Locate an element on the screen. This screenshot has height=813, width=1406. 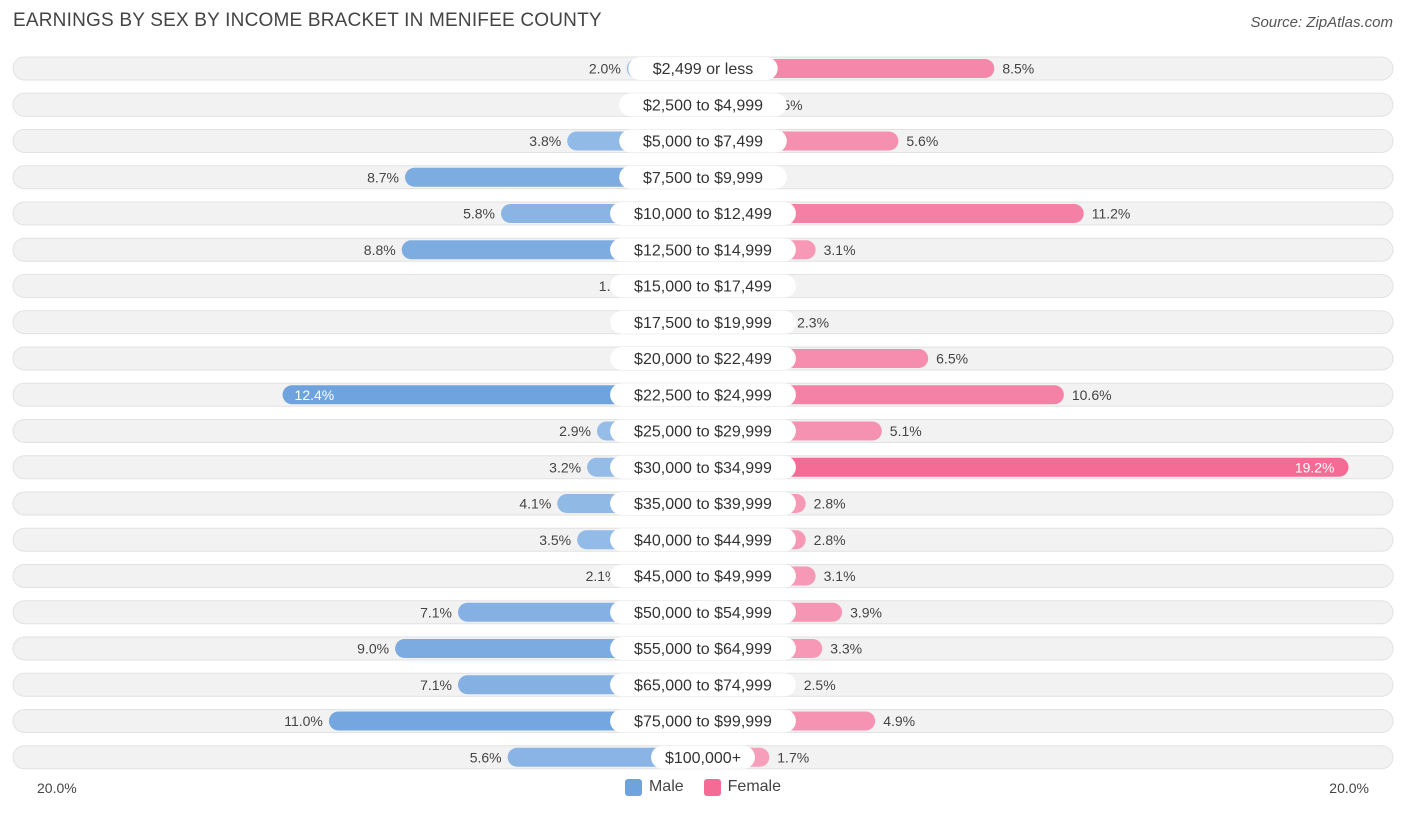
female-value-label: 8.5% is located at coordinates (1018, 69).